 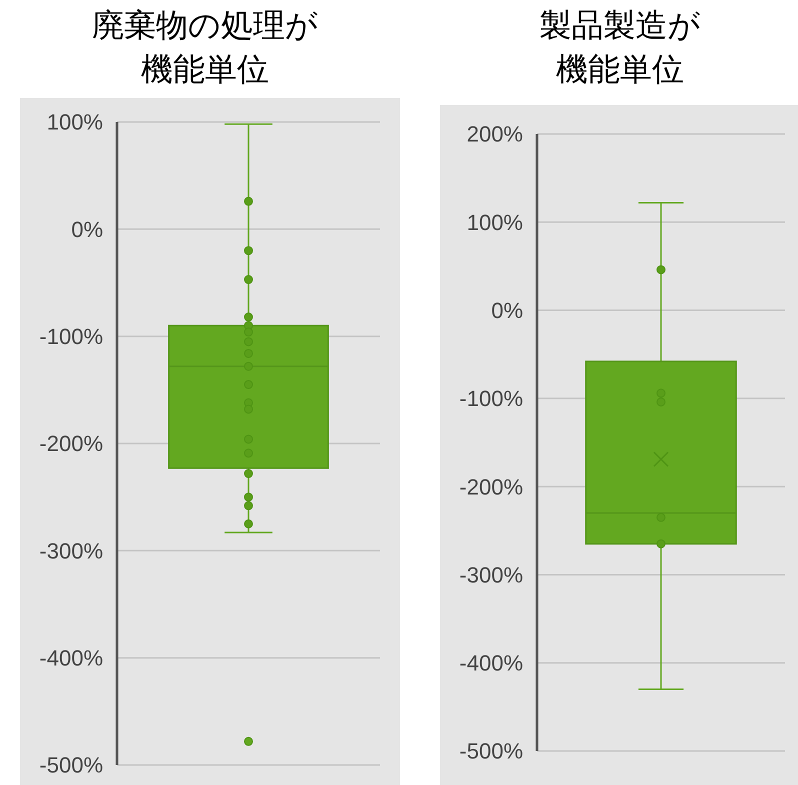 I want to click on chart-title: 廃棄物の処理が機能単位, so click(x=205, y=47).